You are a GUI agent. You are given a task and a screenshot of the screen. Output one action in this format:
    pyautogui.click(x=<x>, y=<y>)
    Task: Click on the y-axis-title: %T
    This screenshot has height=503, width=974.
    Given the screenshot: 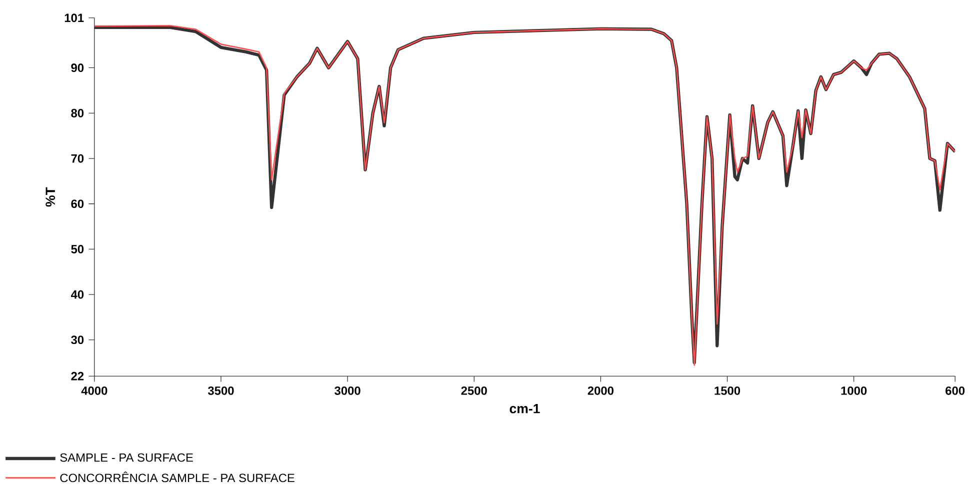 What is the action you would take?
    pyautogui.click(x=51, y=196)
    